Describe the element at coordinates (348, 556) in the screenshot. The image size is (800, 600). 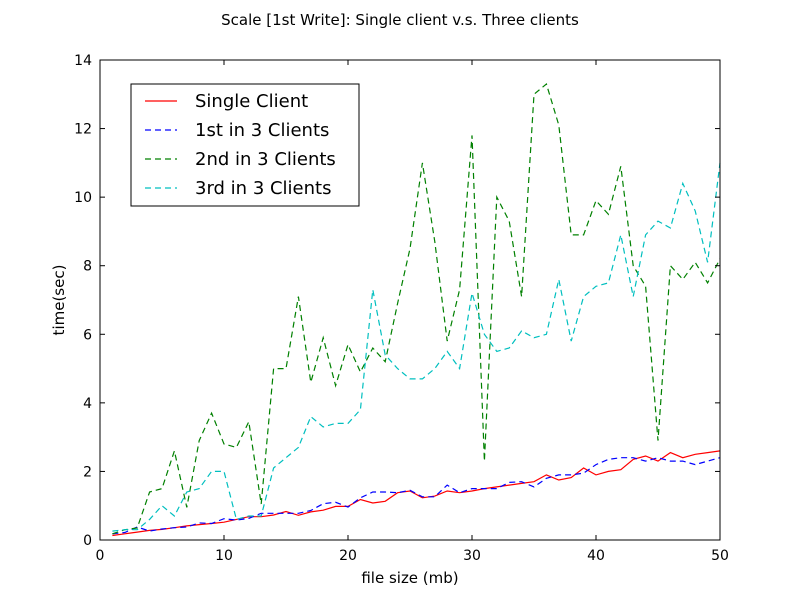
I see `x-tick-label: 20` at that location.